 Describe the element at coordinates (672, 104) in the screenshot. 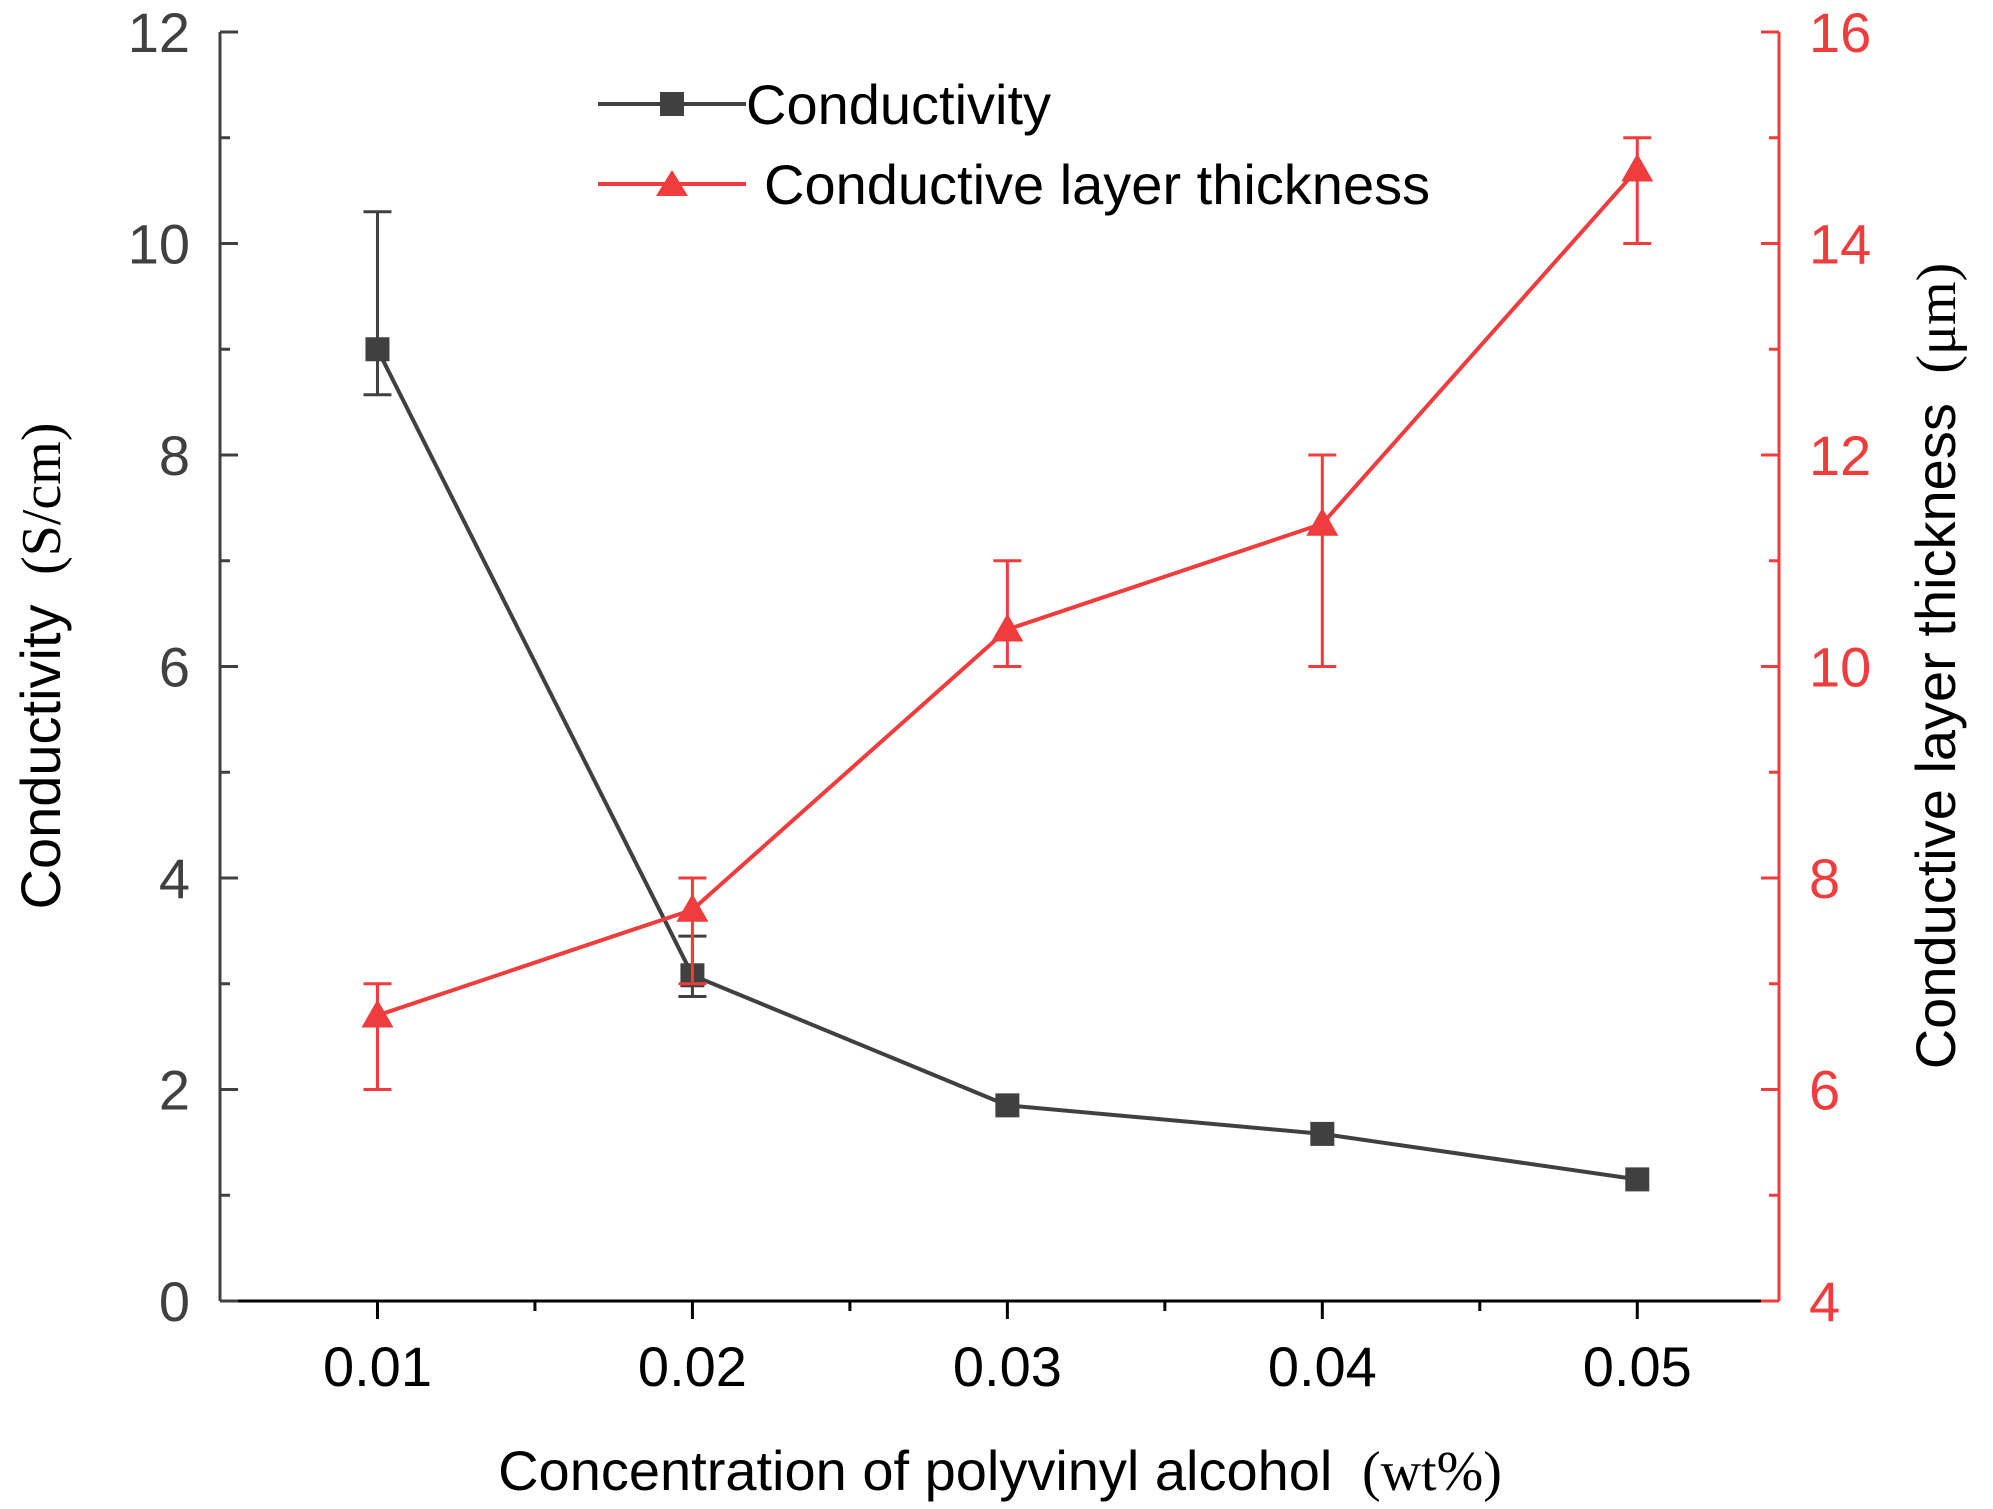

I see `legend-conductivity-marker` at that location.